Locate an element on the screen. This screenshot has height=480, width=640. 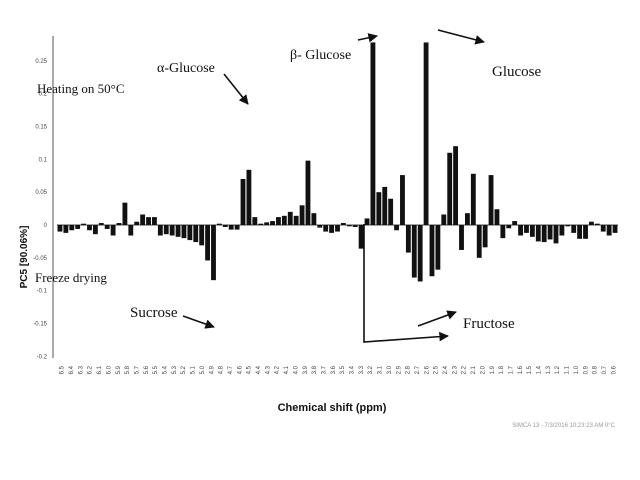
x-tick-label: 5.8 is located at coordinates (128, 369).